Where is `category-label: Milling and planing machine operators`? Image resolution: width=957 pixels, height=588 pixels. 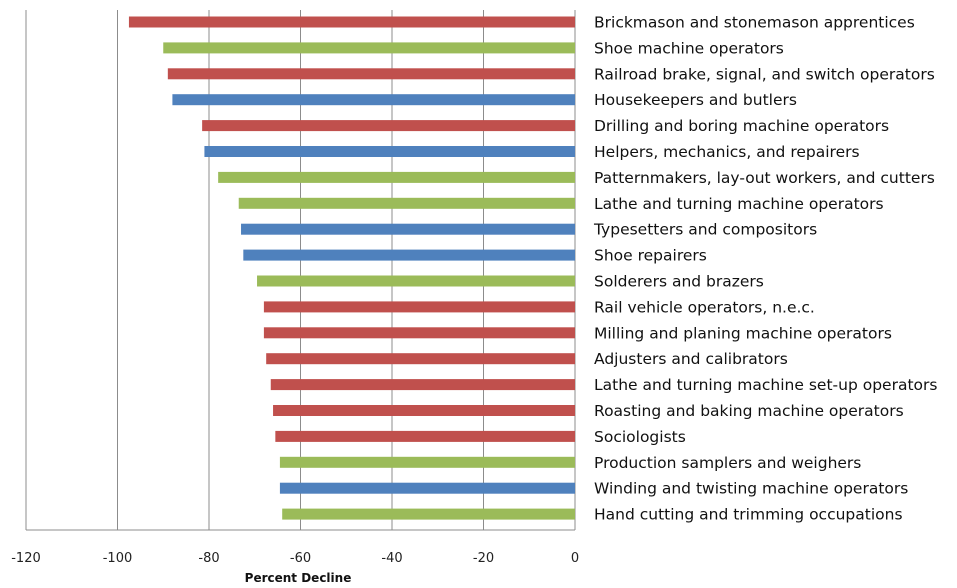 category-label: Milling and planing machine operators is located at coordinates (743, 333).